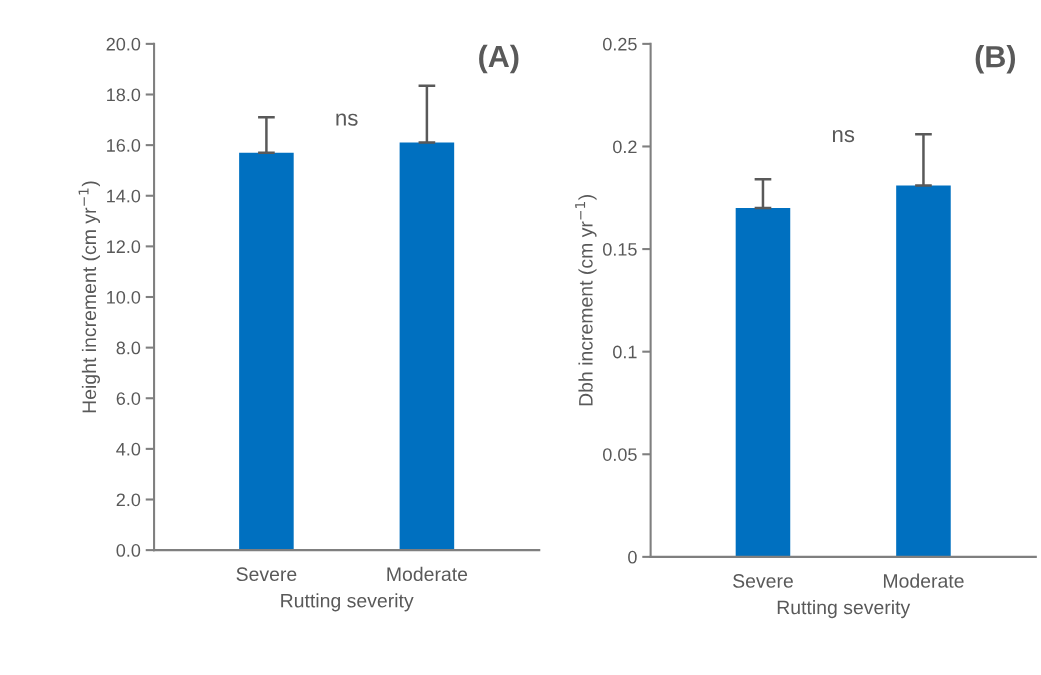  I want to click on y-tick-label: 20.0, so click(123, 44).